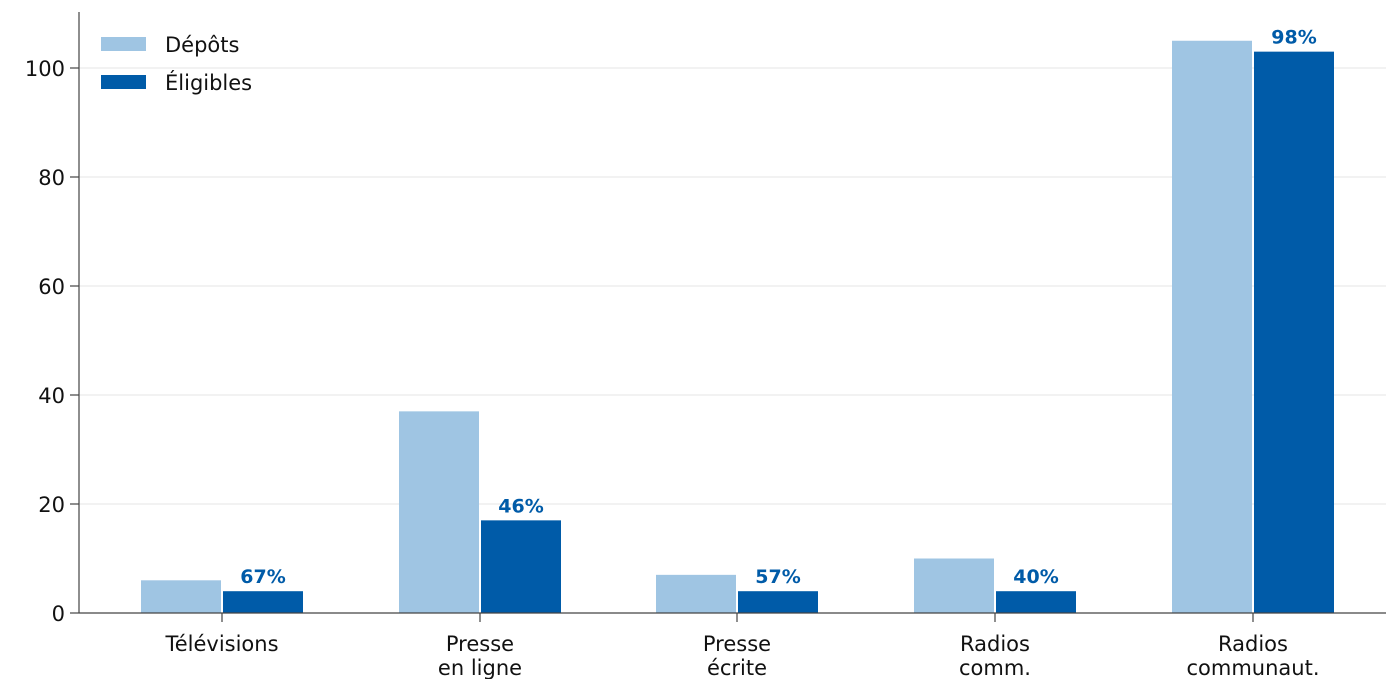 Image resolution: width=1386 pixels, height=679 pixels. I want to click on legend-swatch-eligibles, so click(123, 82).